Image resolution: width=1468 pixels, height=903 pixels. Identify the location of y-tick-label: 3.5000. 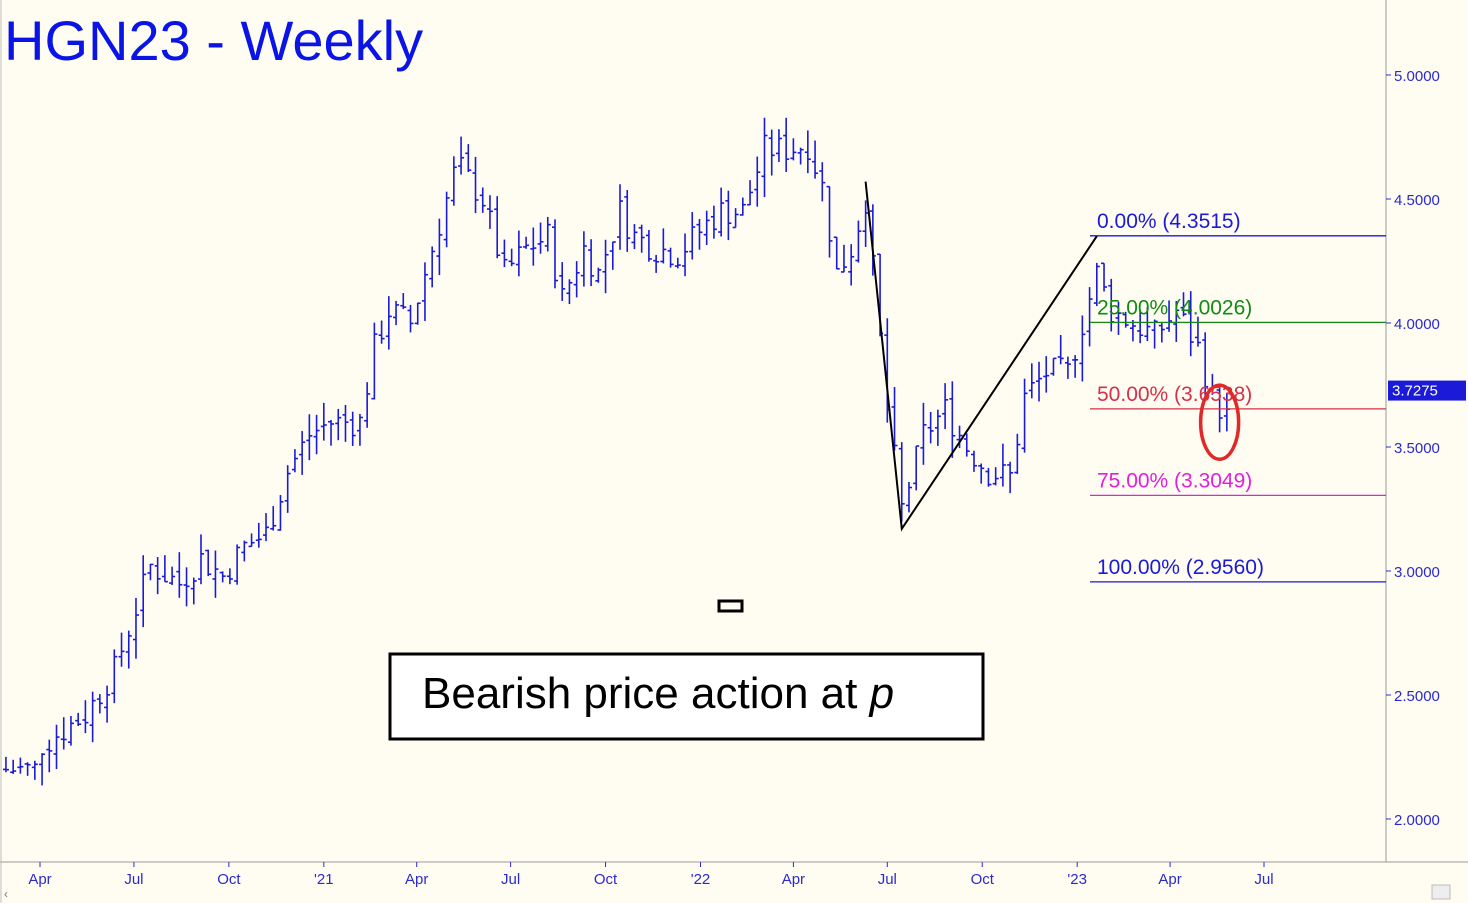
(1417, 448).